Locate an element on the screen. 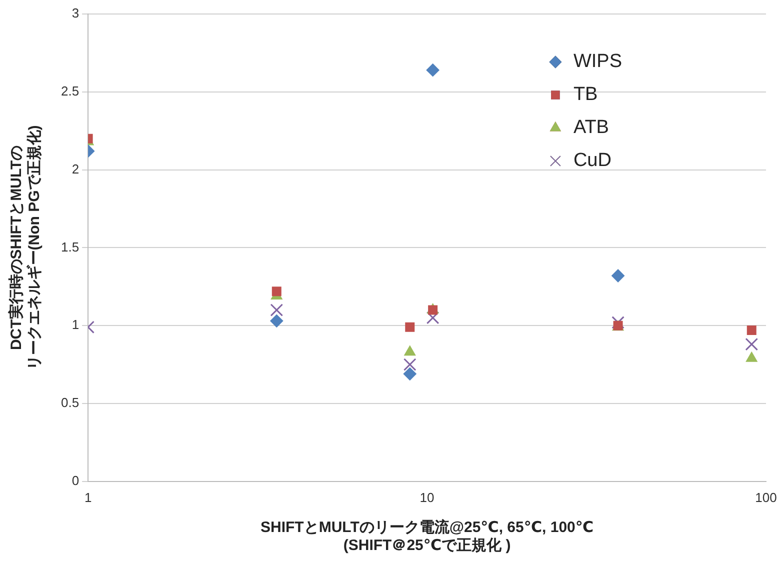  x-axis-title: SHIFTとMULTのリーク電流@25℃, 65℃, 100℃ (SHIFT＠25℃で正規化 ) is located at coordinates (427, 536).